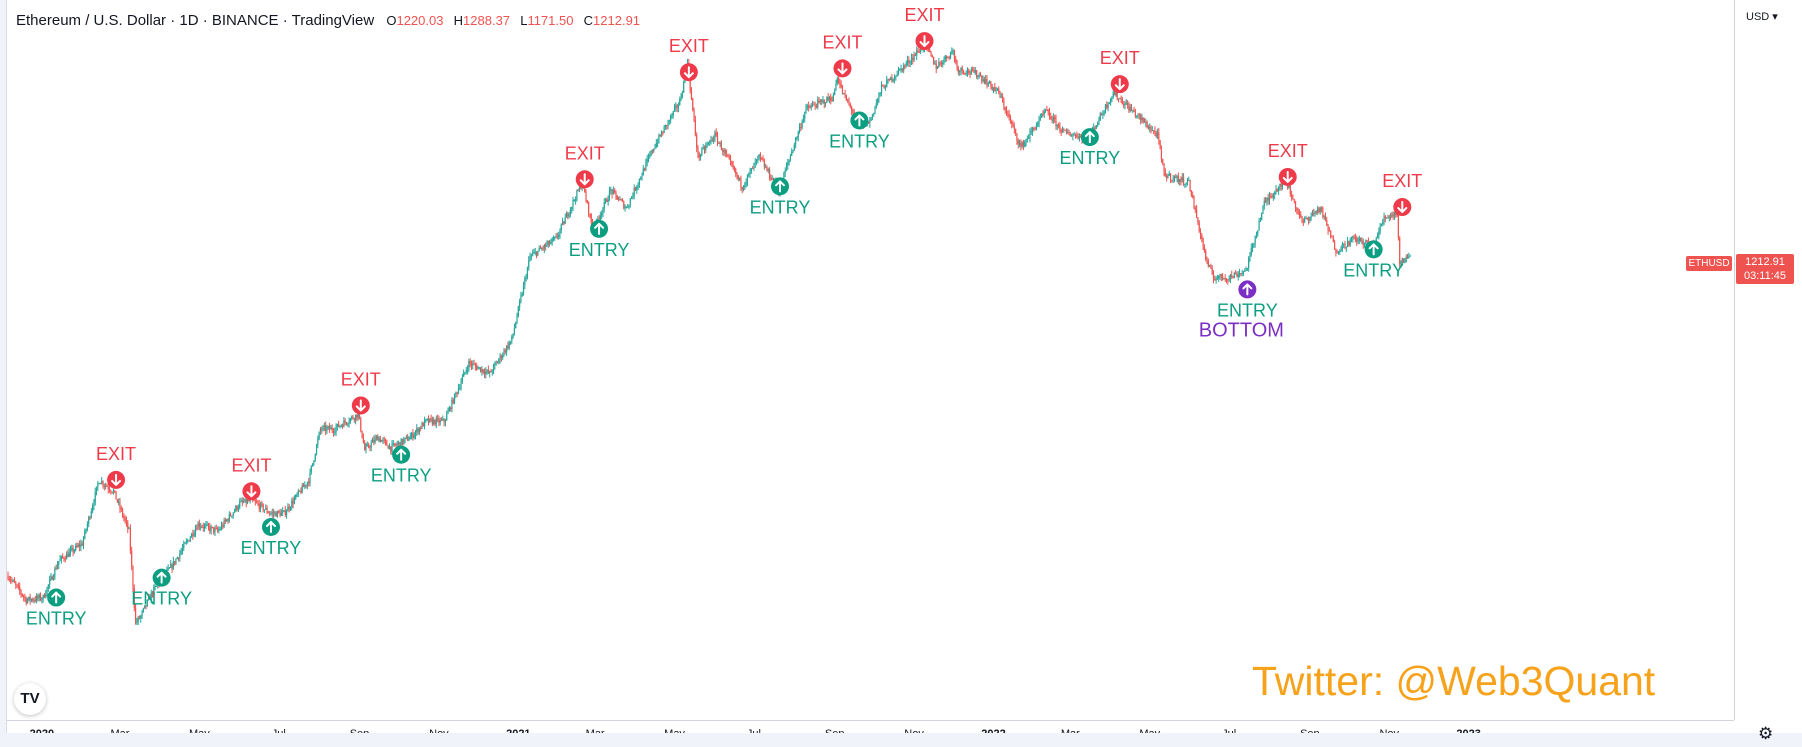  What do you see at coordinates (901, 740) in the screenshot?
I see `time-axis-strip` at bounding box center [901, 740].